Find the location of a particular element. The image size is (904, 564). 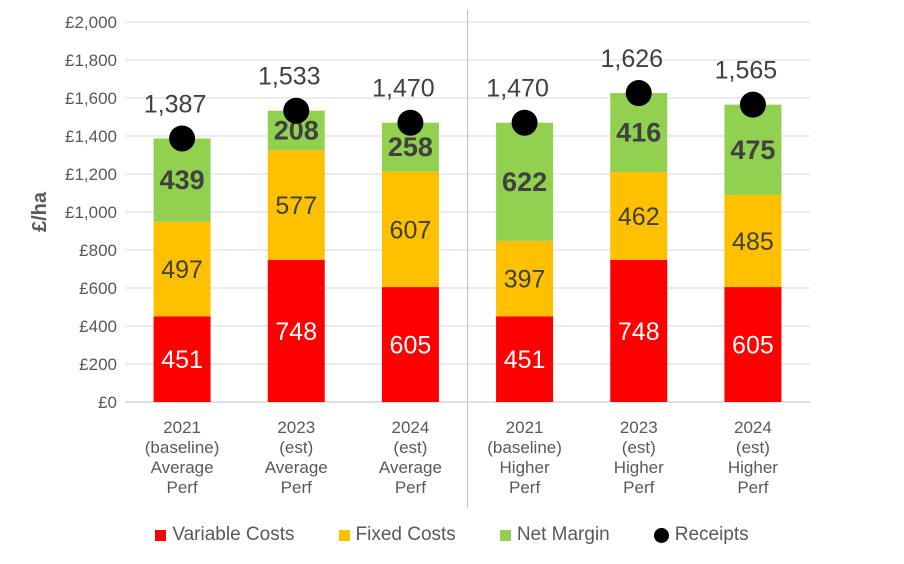

y-tick-label: £1,600 is located at coordinates (91, 98).